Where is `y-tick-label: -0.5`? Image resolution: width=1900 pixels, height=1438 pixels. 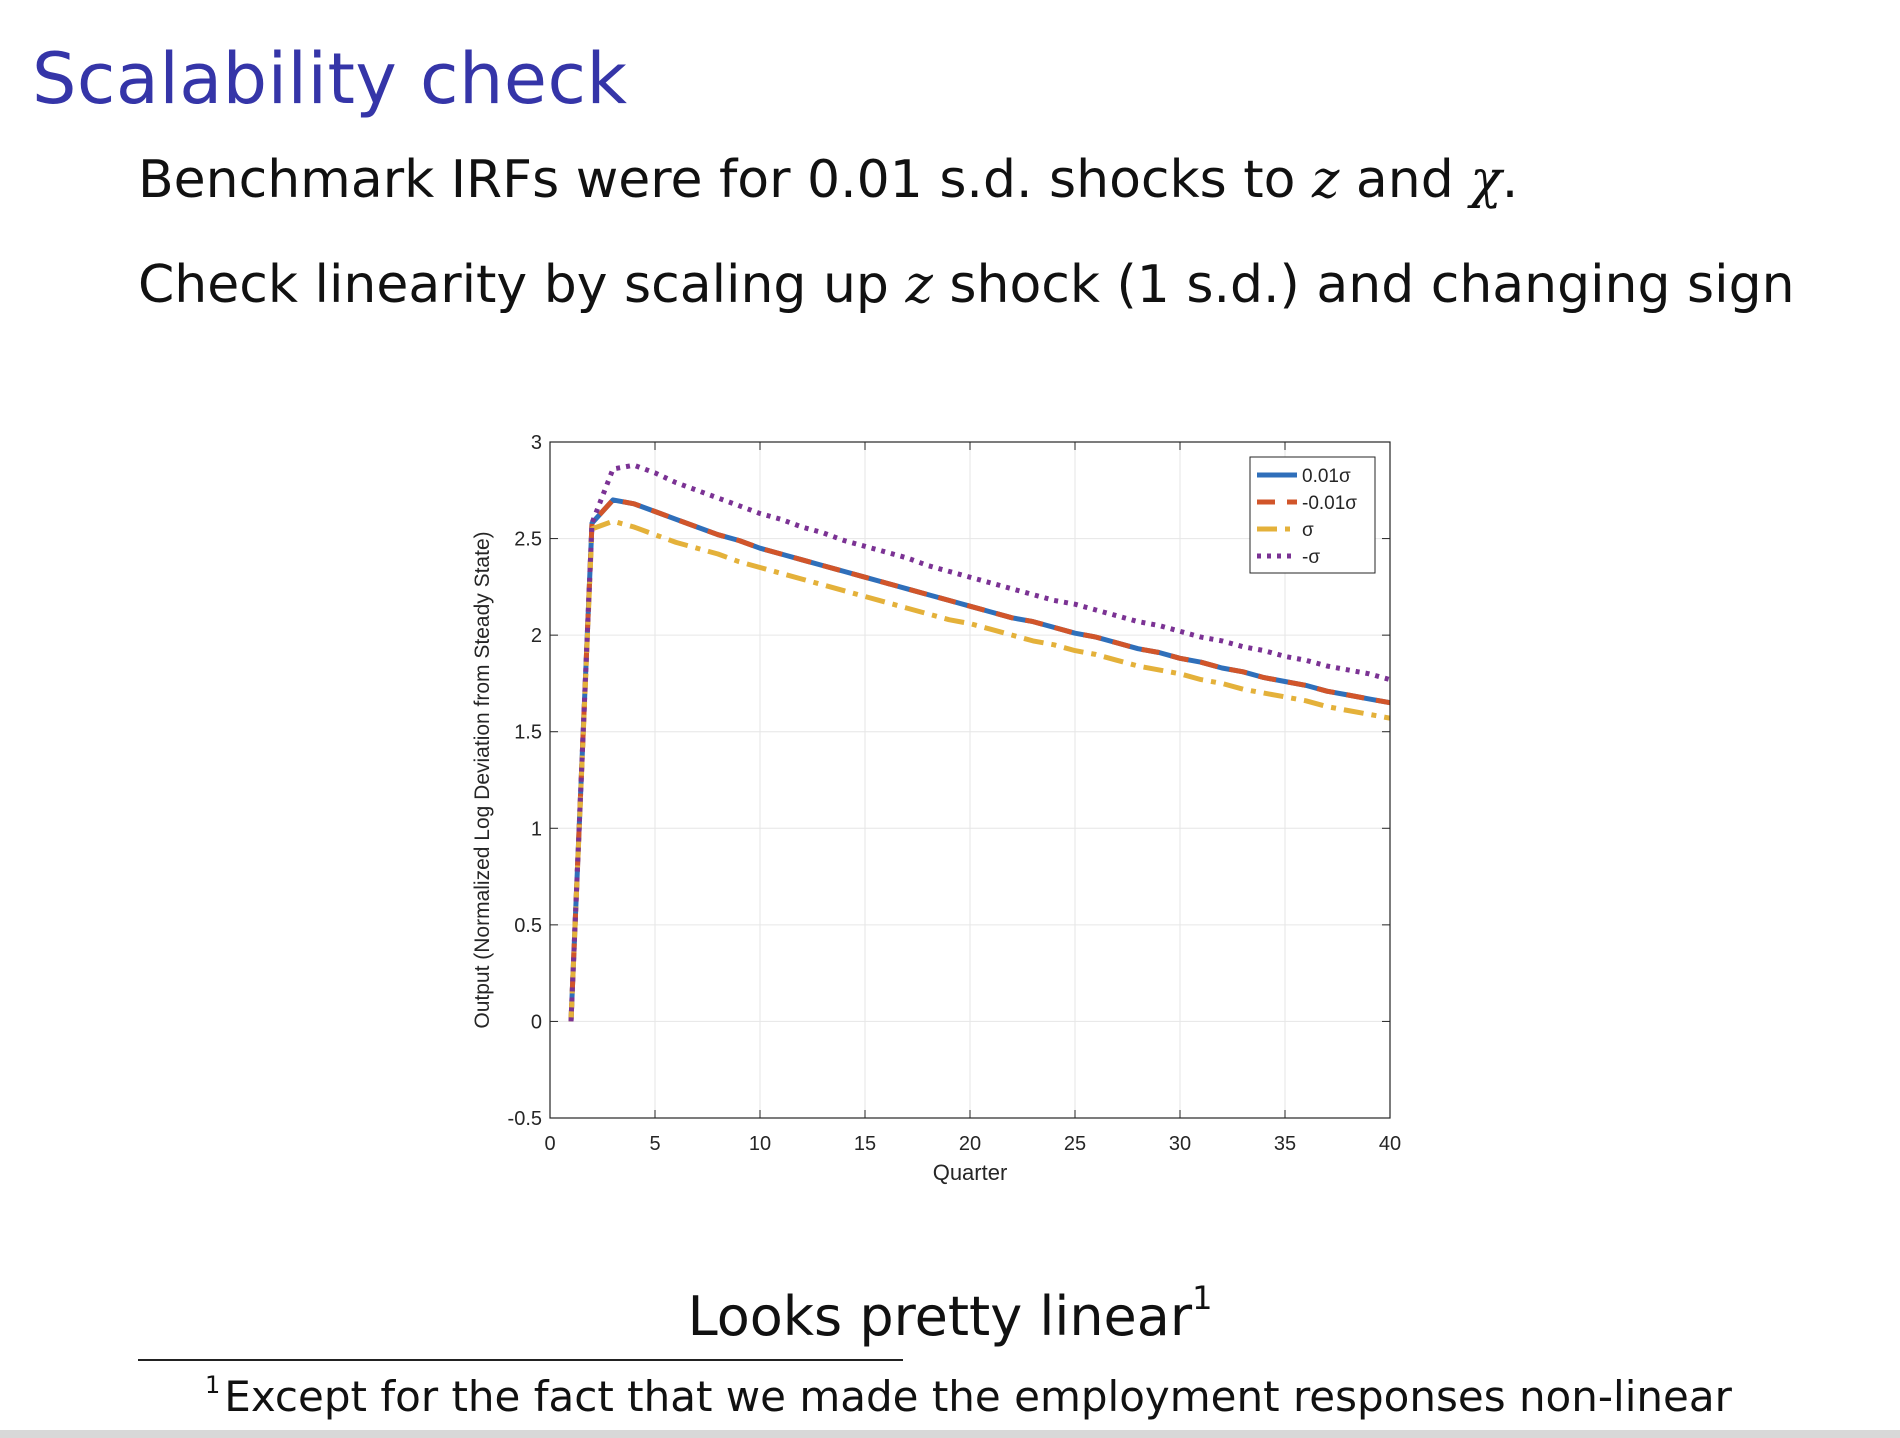 y-tick-label: -0.5 is located at coordinates (525, 1119).